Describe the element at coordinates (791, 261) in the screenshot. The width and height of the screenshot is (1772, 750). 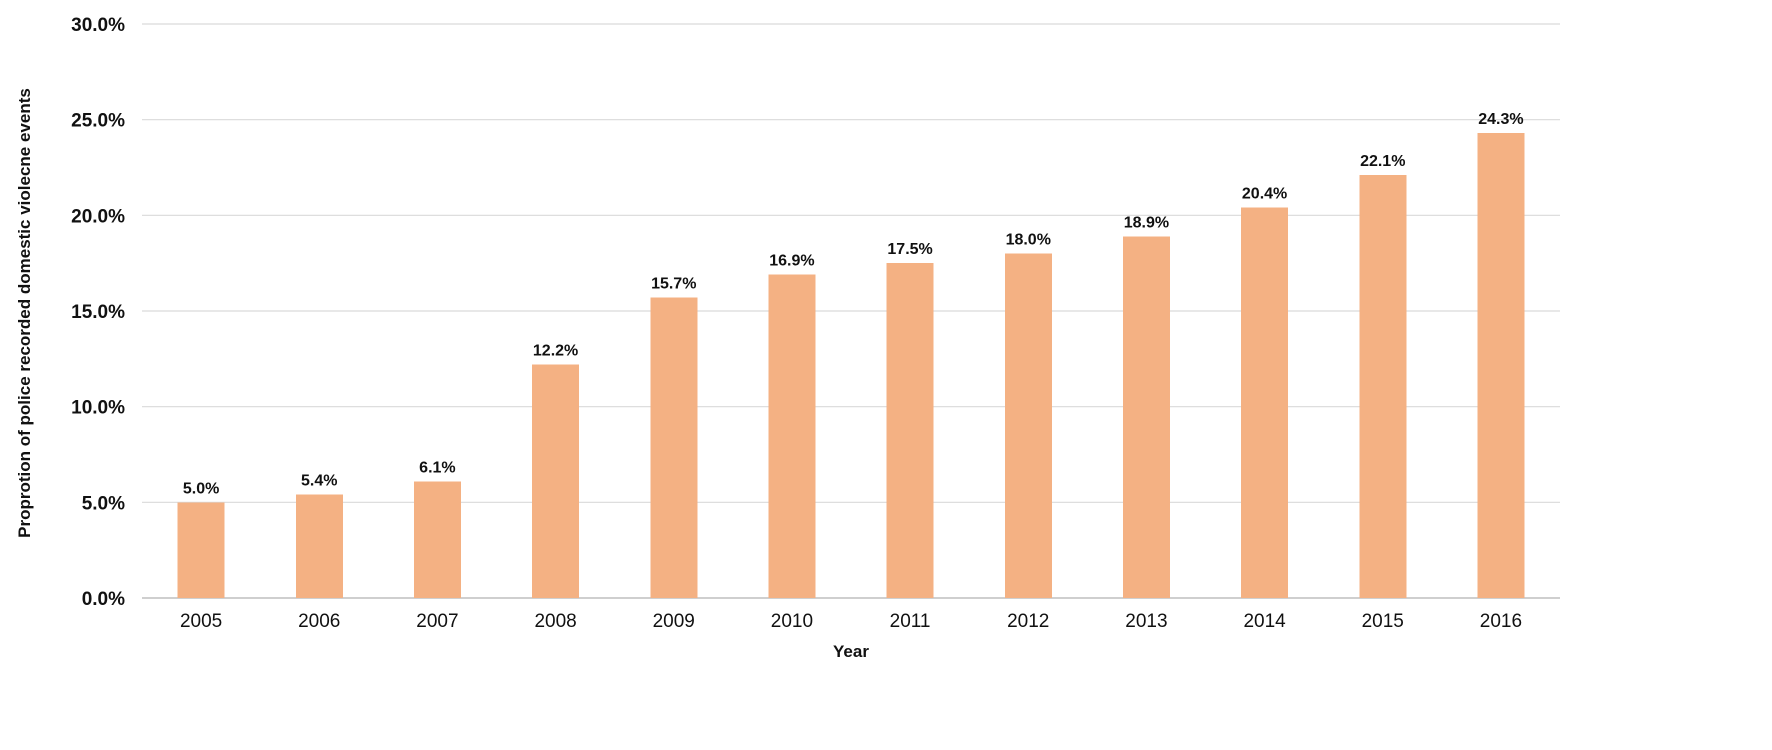
I see `data-label-2010: 16.9%` at that location.